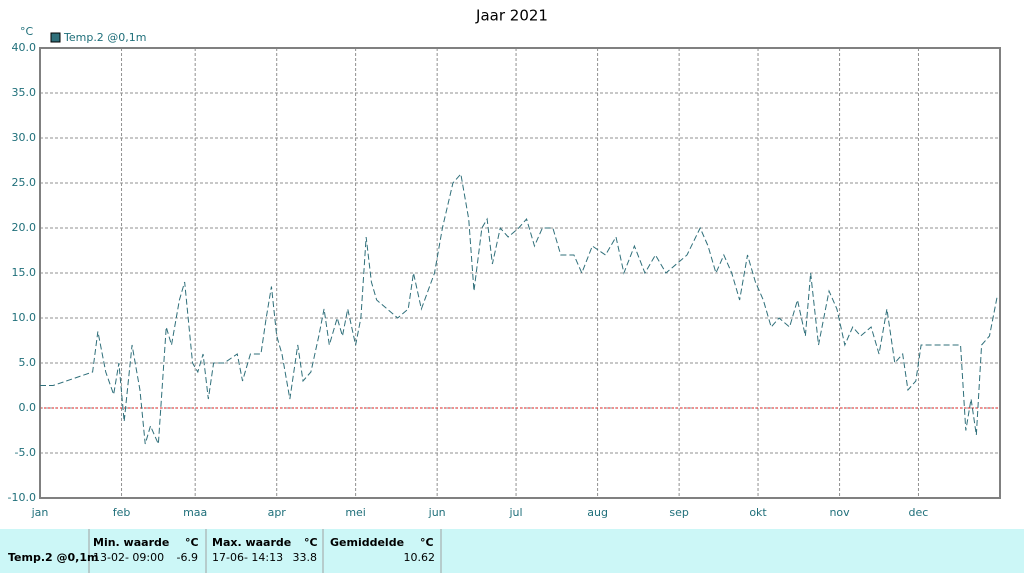 Image resolution: width=1024 pixels, height=573 pixels. I want to click on x-tick-label: okt, so click(758, 512).